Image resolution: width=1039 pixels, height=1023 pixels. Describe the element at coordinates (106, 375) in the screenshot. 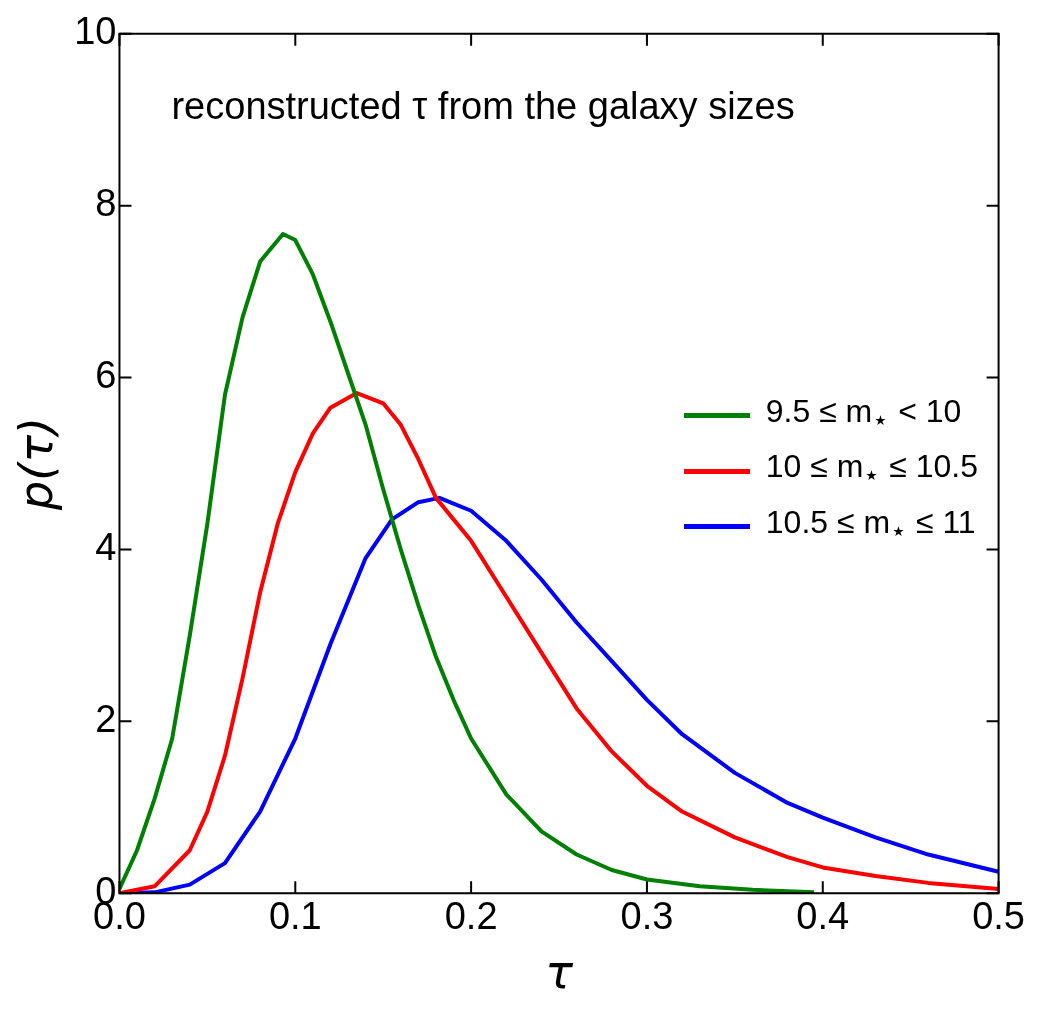

I see `y-tick-label: 6` at that location.